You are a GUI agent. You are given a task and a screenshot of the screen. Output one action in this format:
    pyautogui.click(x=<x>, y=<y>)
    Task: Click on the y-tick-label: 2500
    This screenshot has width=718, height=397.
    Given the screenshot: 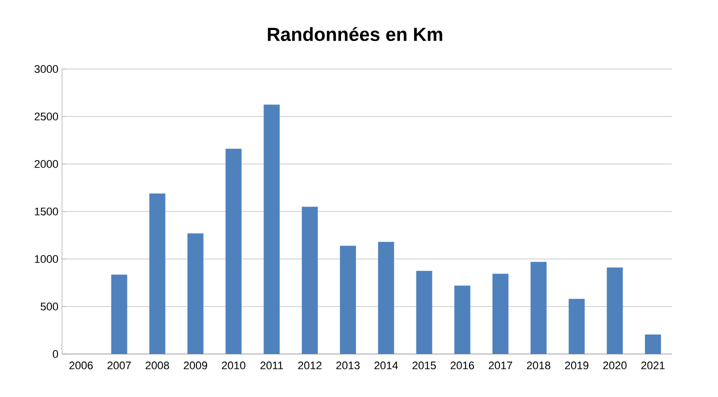 What is the action you would take?
    pyautogui.click(x=46, y=116)
    